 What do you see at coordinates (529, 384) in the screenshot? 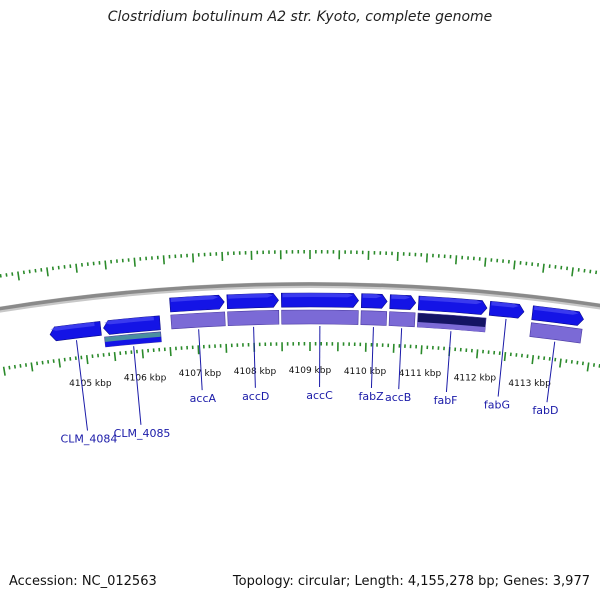
I see `scale-tick-label: 4113 kbp` at bounding box center [529, 384].